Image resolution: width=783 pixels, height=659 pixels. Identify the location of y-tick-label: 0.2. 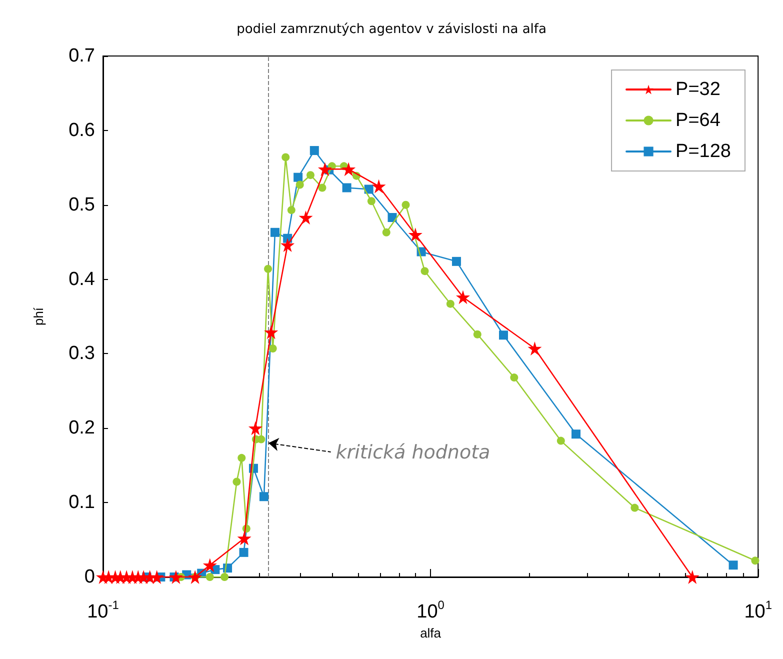
(81, 428).